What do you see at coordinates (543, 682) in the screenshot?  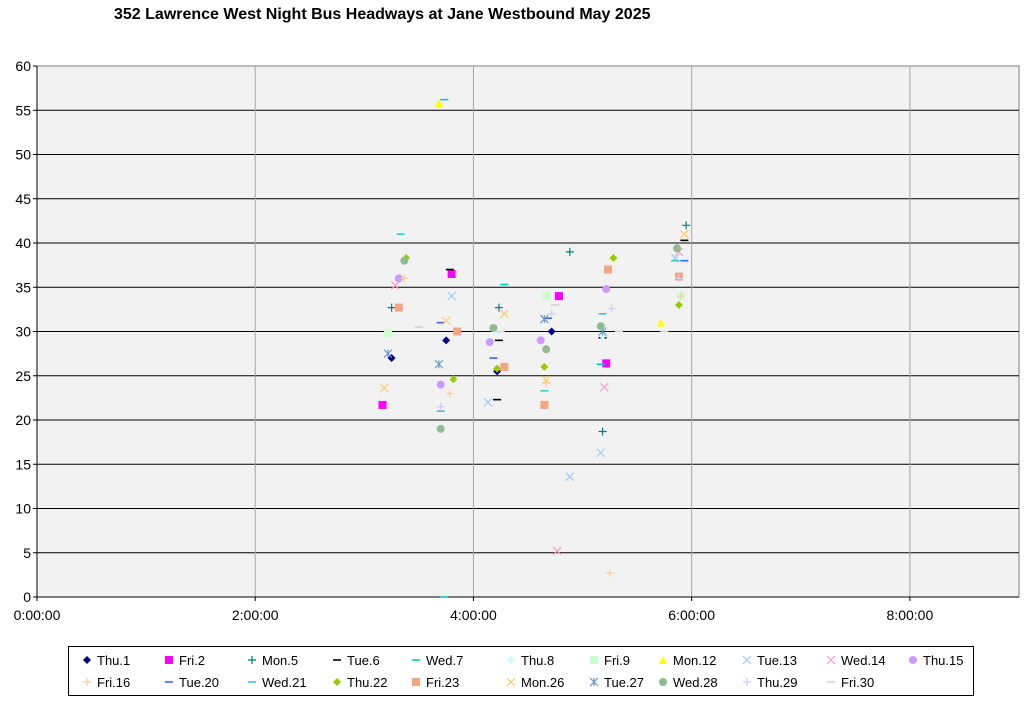 I see `legend-label: Mon.26` at bounding box center [543, 682].